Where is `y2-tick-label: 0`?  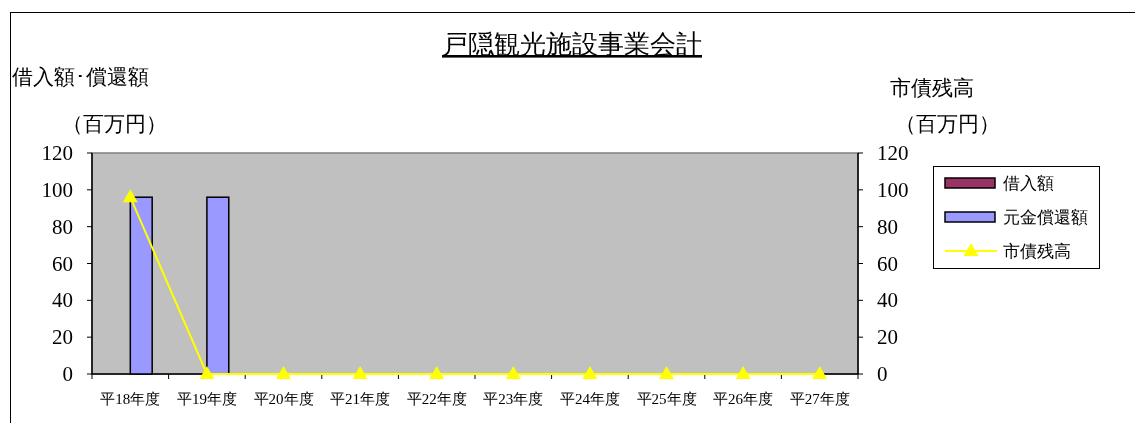 y2-tick-label: 0 is located at coordinates (882, 374).